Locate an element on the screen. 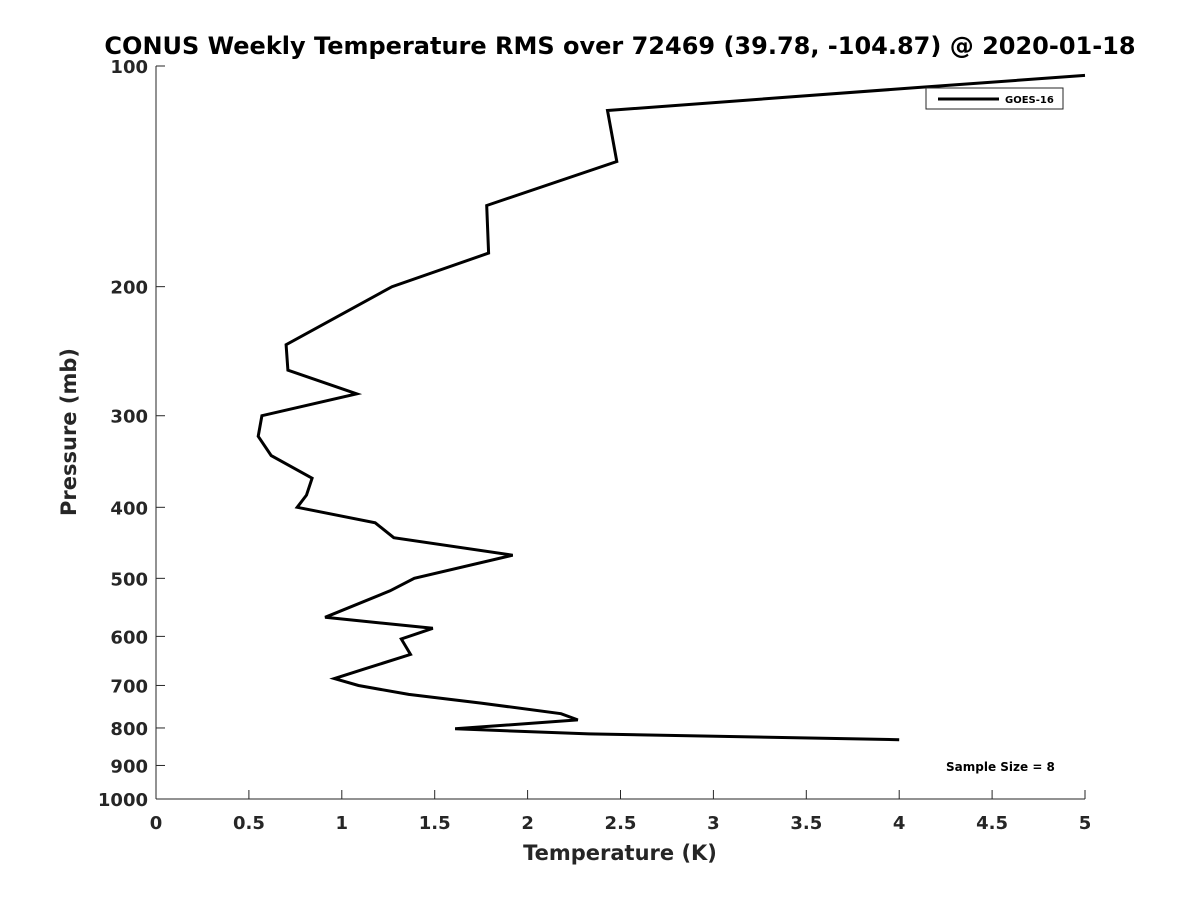 This screenshot has height=900, width=1200. y-tick-label: 1000 is located at coordinates (123, 800).